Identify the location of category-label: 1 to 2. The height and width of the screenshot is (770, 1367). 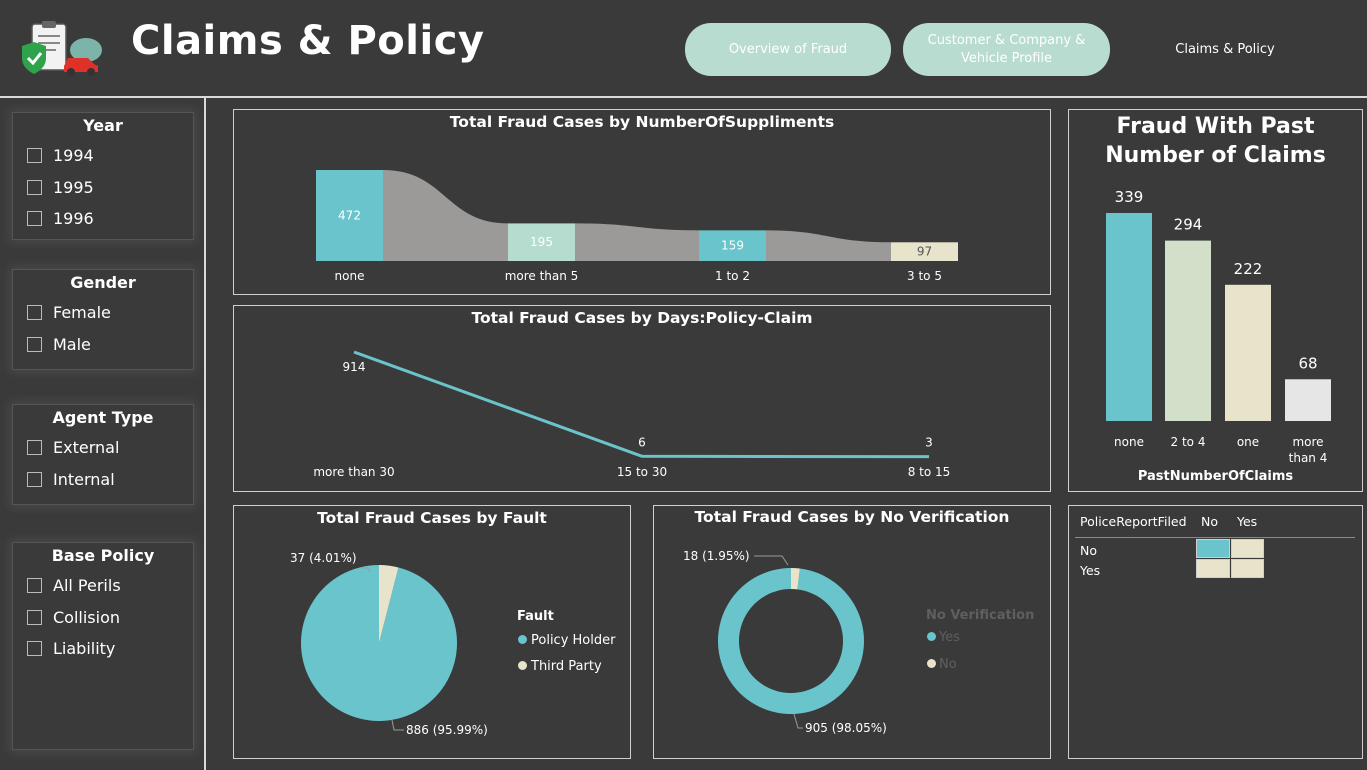
(732, 276).